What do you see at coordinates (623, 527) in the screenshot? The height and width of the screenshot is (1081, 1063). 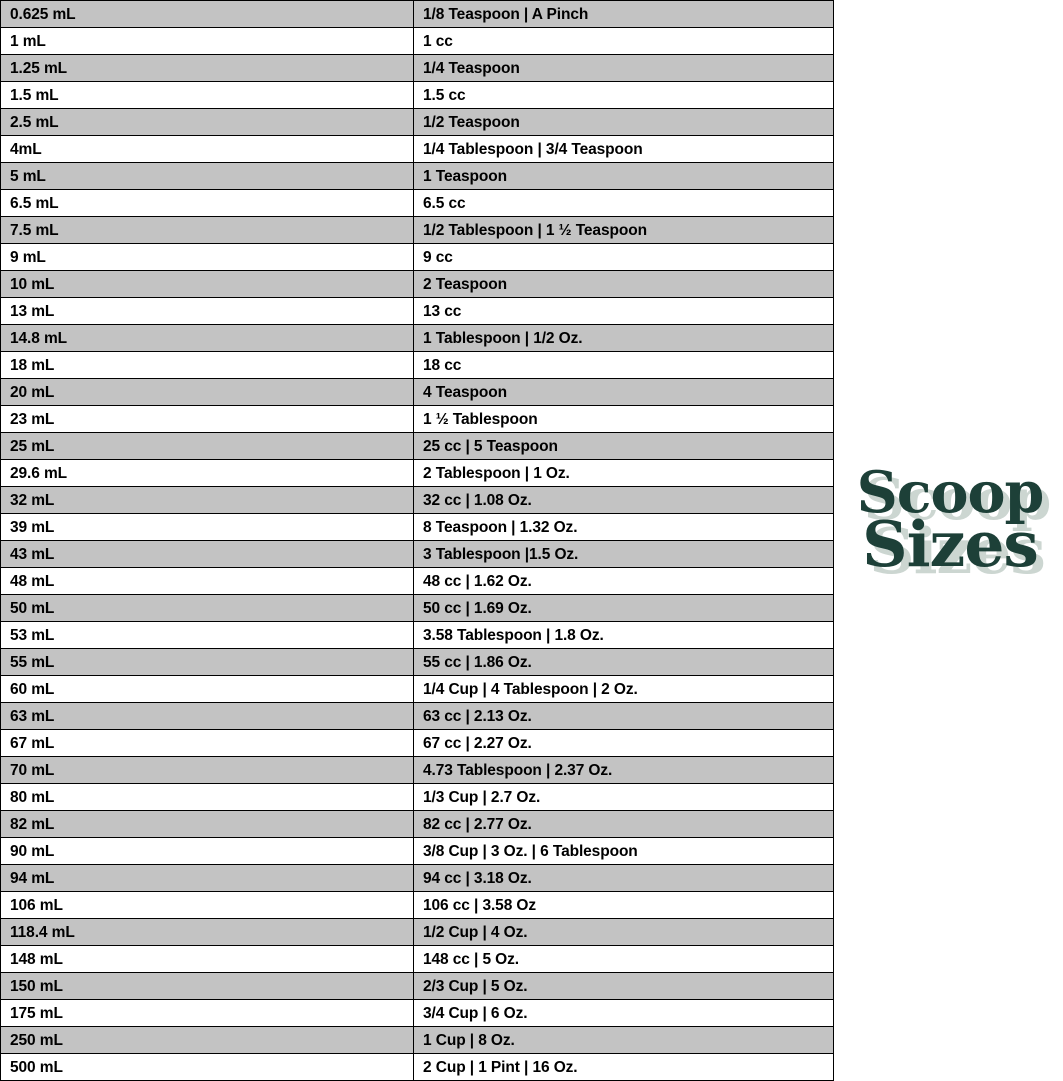 I see `cell-equivalent: 8 Teaspoon | 1.32 Oz.` at bounding box center [623, 527].